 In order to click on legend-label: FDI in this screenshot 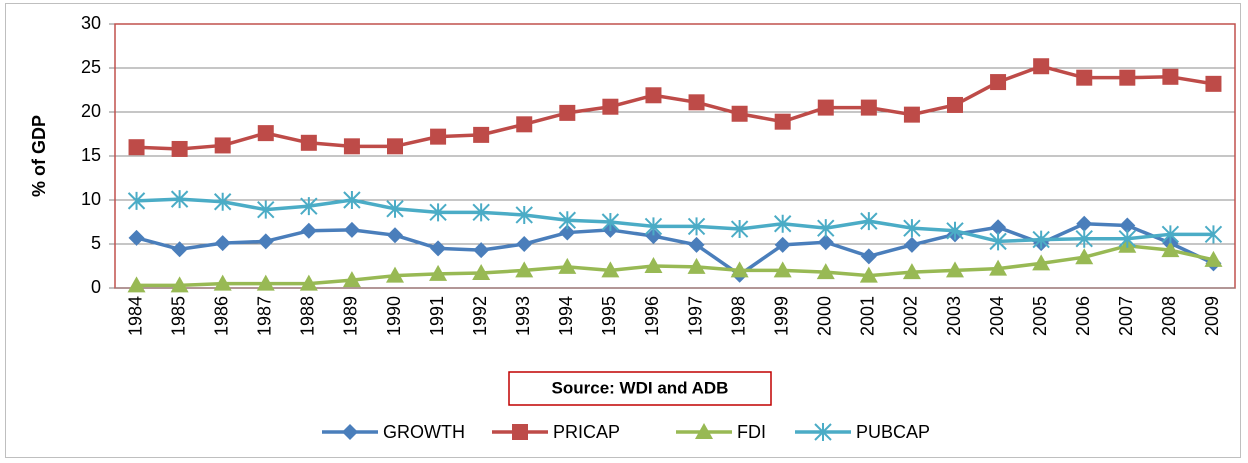, I will do `click(751, 432)`.